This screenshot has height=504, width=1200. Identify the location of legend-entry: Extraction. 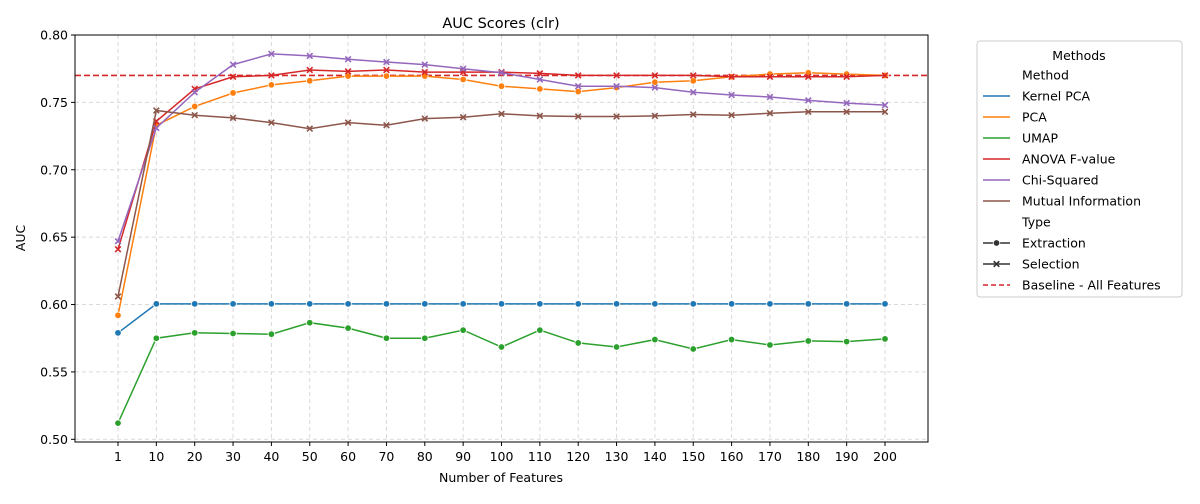
(1054, 243).